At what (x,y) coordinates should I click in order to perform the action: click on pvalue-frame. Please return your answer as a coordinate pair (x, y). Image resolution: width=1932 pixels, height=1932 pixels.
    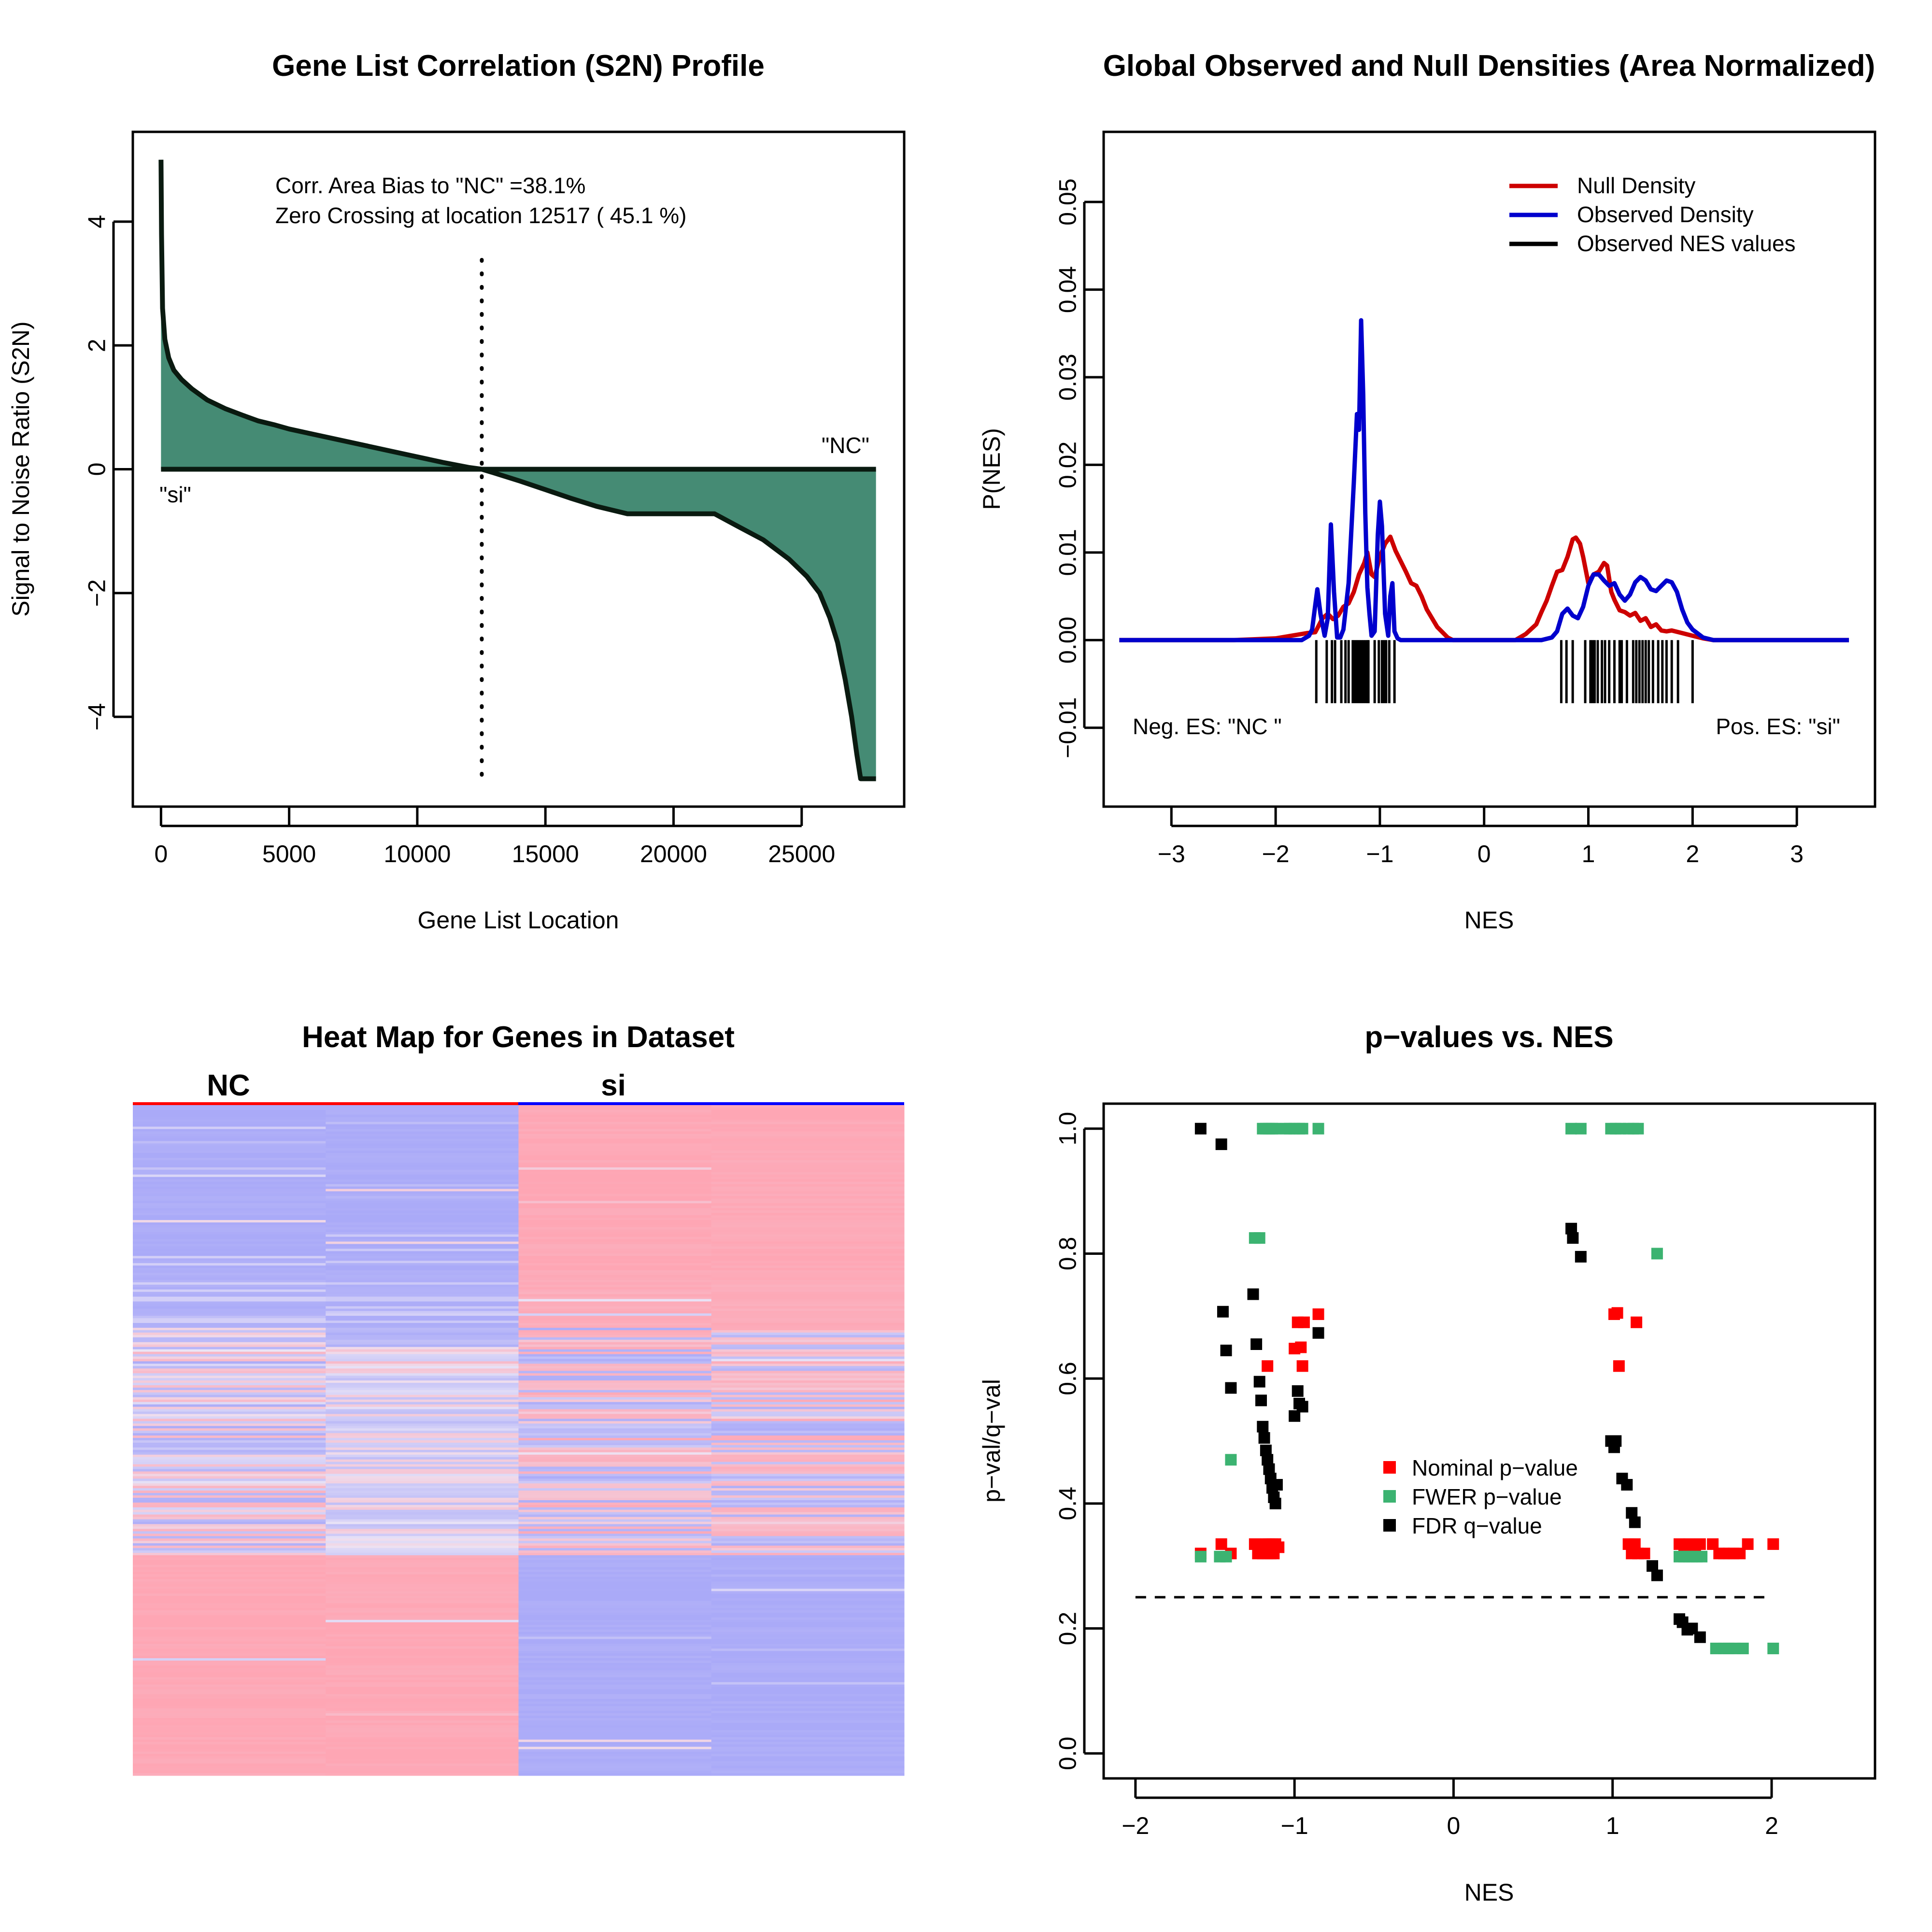
    Looking at the image, I should click on (1489, 1441).